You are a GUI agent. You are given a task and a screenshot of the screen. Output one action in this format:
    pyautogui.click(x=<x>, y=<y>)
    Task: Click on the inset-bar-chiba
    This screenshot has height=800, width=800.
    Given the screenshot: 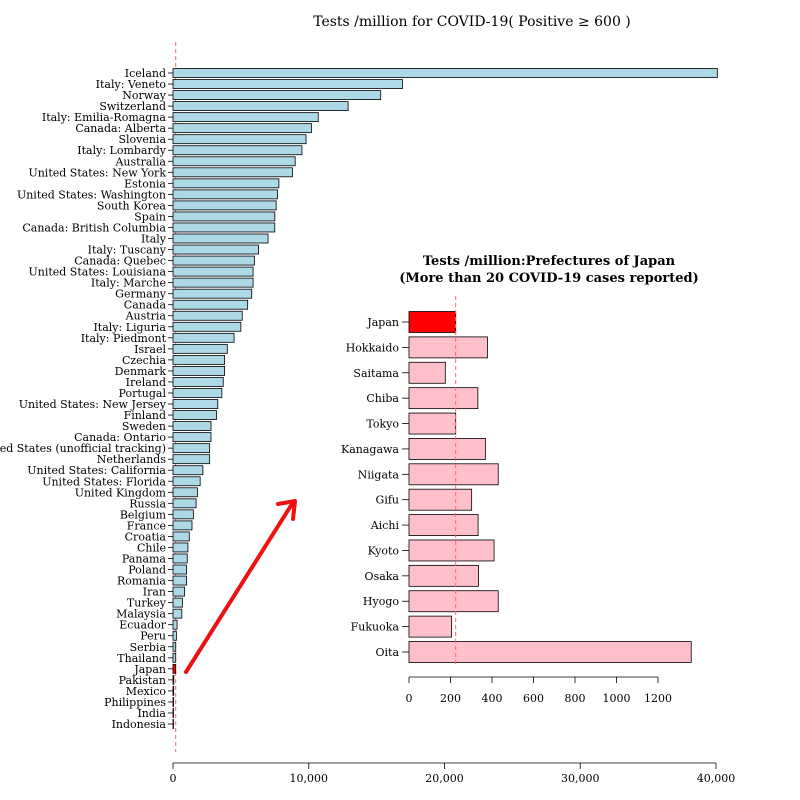 What is the action you would take?
    pyautogui.click(x=443, y=398)
    